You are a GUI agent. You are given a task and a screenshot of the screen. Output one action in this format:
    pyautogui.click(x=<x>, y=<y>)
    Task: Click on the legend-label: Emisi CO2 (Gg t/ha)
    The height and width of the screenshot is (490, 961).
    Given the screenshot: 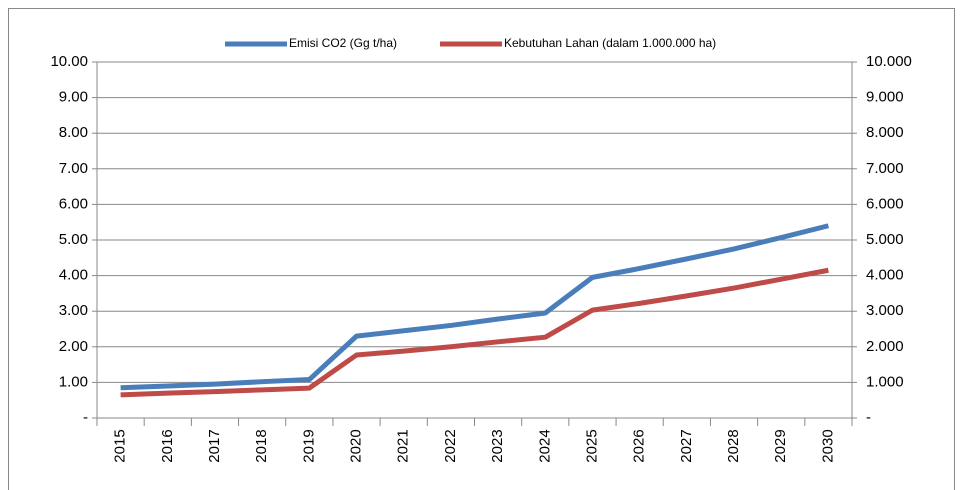 What is the action you would take?
    pyautogui.click(x=343, y=43)
    